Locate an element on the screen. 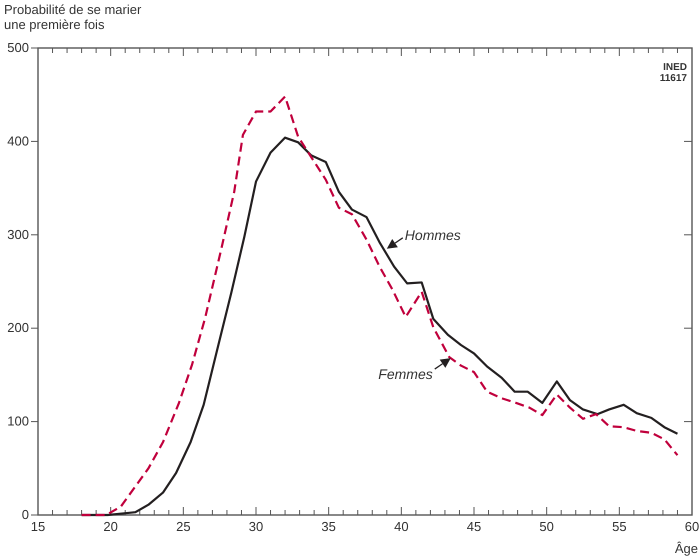 This screenshot has width=700, height=559. y-tick-label: 0 is located at coordinates (25, 514).